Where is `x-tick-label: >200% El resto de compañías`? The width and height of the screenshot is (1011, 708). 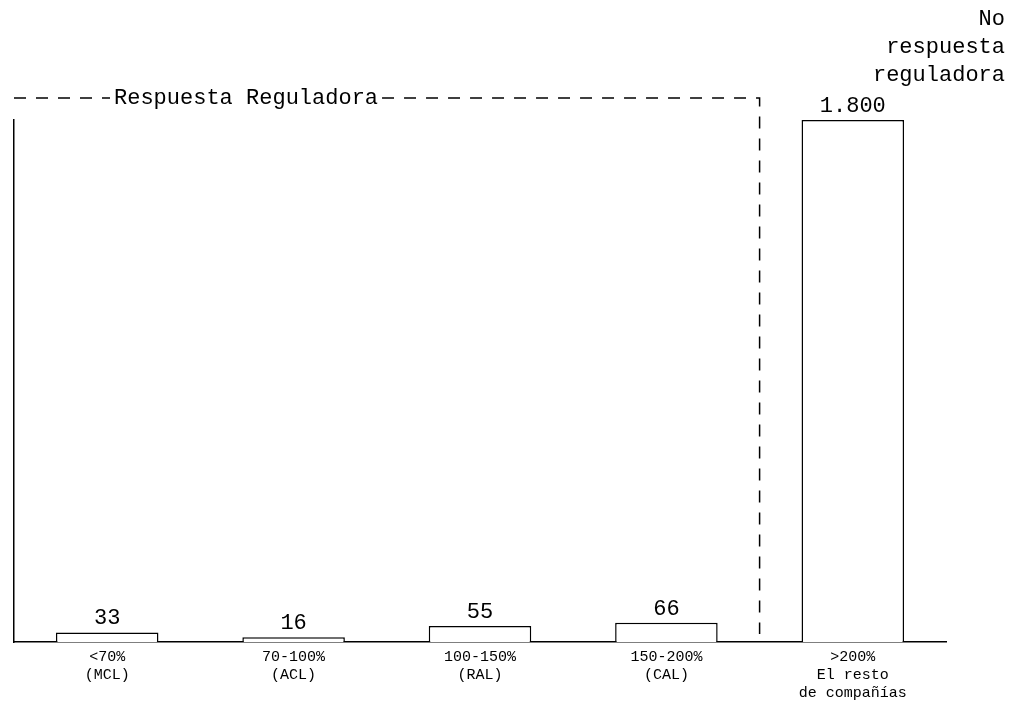 x-tick-label: >200% El resto de compañías is located at coordinates (852, 675).